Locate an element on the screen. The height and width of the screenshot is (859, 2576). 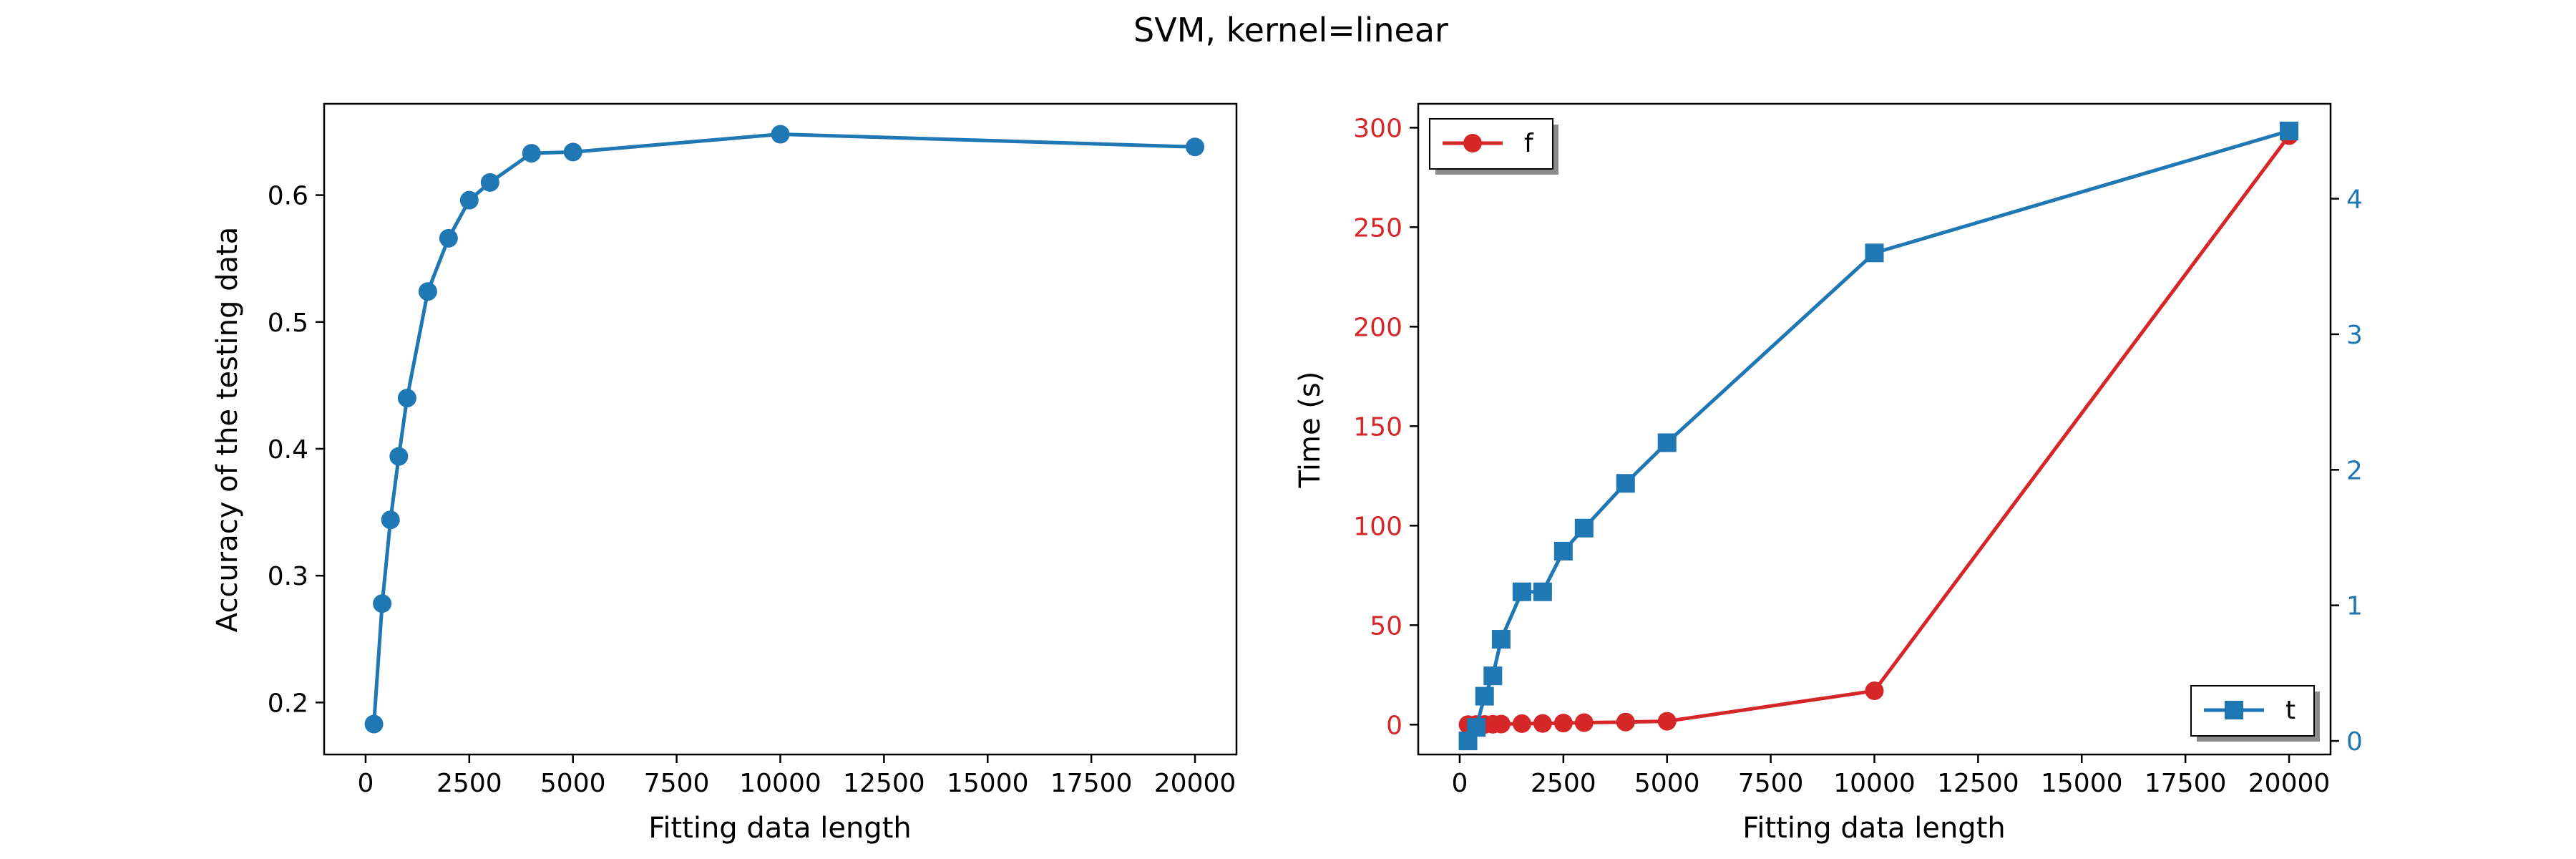
left-x-x-tick-label: 2500 is located at coordinates (469, 783).